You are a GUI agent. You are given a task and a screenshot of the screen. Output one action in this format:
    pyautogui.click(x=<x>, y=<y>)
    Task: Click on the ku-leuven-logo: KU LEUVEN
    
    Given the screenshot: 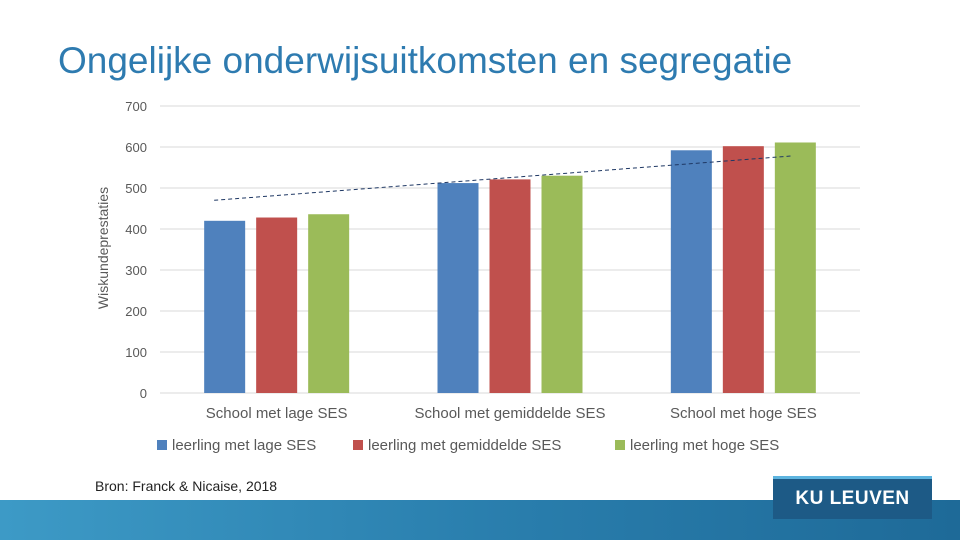 What is the action you would take?
    pyautogui.click(x=852, y=497)
    